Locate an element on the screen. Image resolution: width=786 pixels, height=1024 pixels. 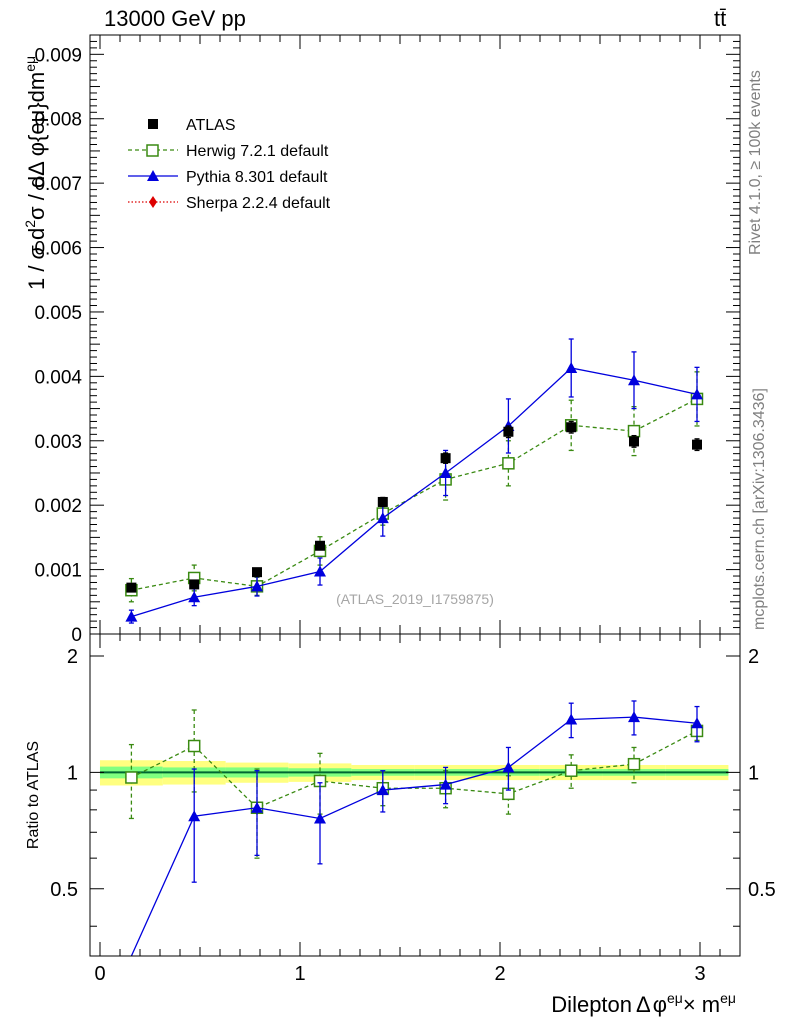
x-tick-label: 2 is located at coordinates (499, 974).